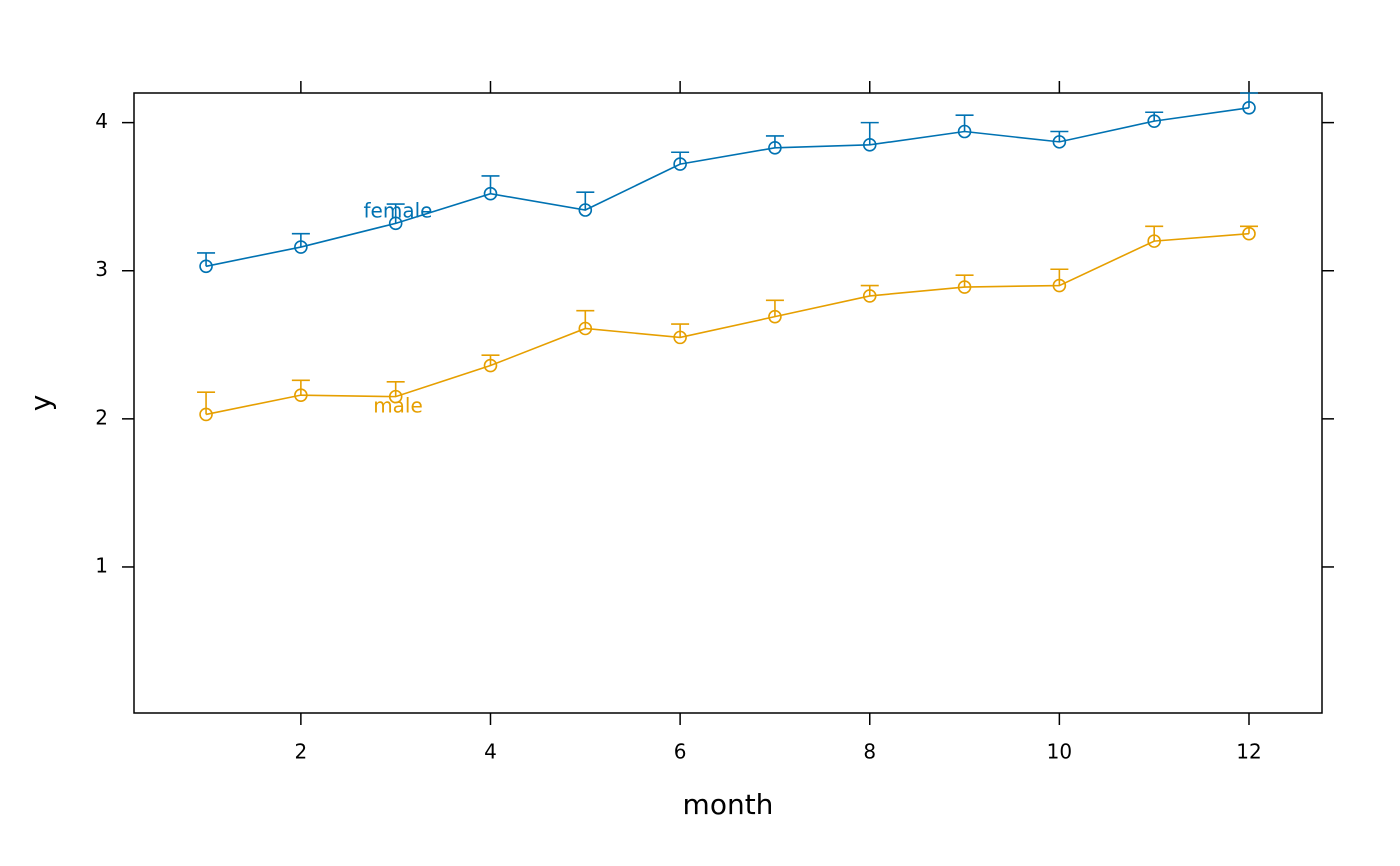 The width and height of the screenshot is (1400, 866). Describe the element at coordinates (869, 752) in the screenshot. I see `x-tick-label: 8` at that location.